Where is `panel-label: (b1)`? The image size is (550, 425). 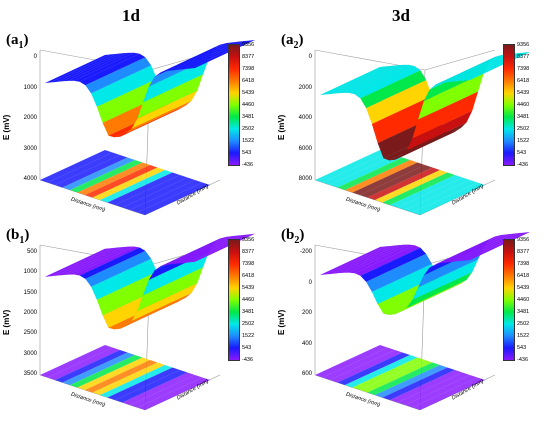
panel-label: (b1) is located at coordinates (18, 236).